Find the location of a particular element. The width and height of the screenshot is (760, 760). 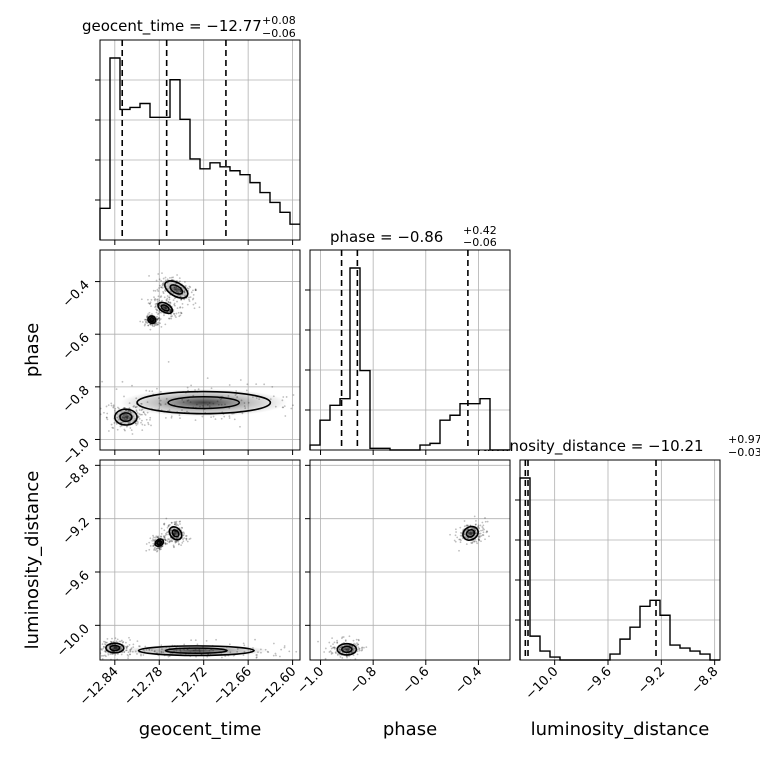

panel-geocent-time-vs-luminosity-distance is located at coordinates (197, 562).